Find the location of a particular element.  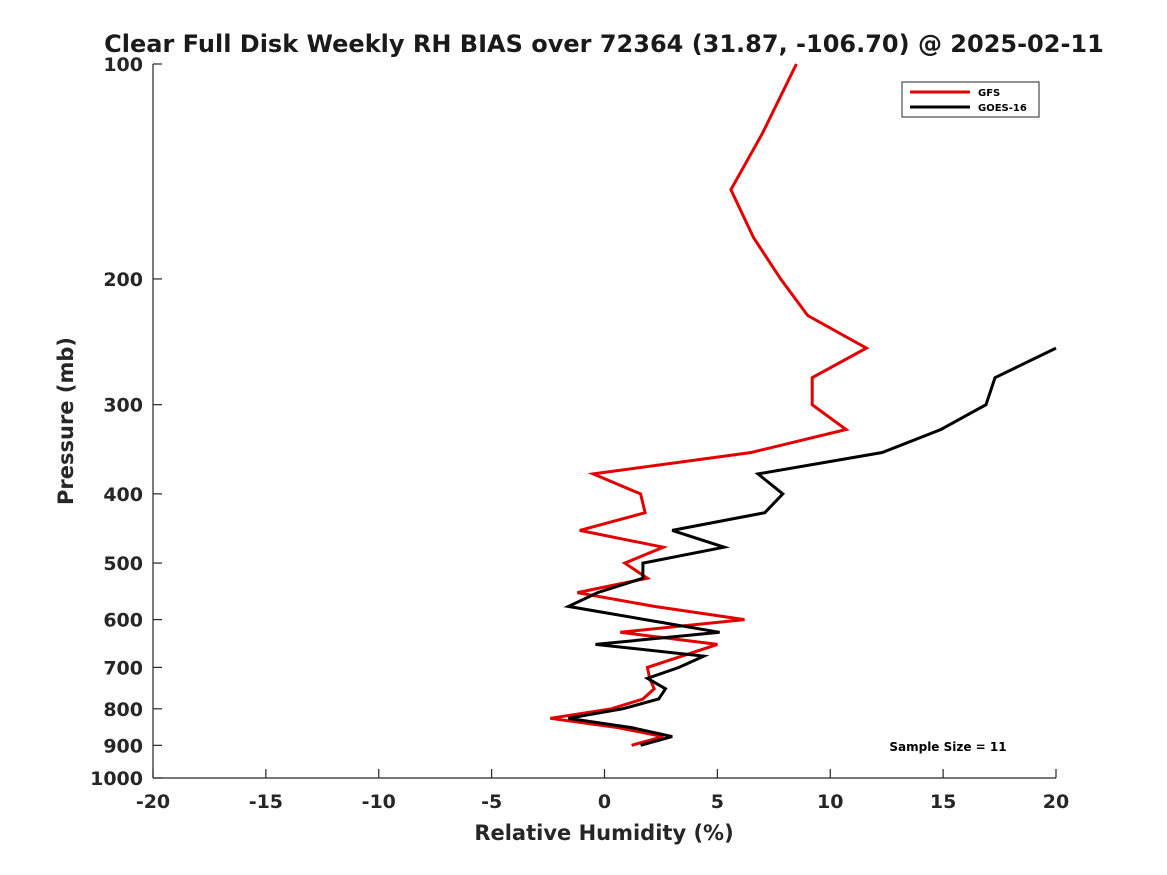

legend: GFS GOES-16 is located at coordinates (970, 99).